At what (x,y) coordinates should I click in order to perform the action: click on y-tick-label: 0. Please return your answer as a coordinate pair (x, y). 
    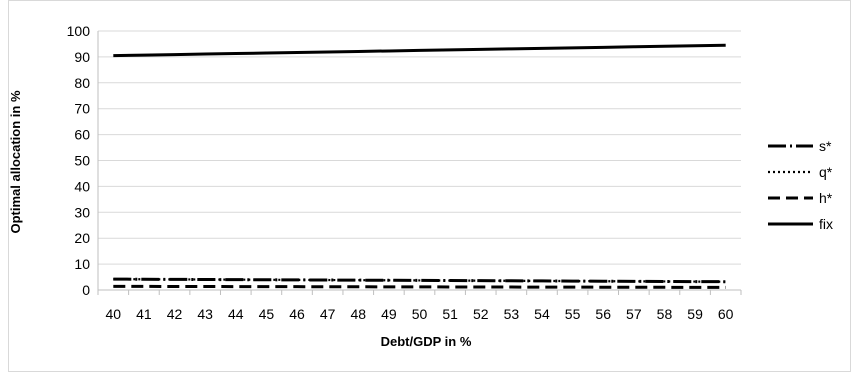
    Looking at the image, I should click on (86, 290).